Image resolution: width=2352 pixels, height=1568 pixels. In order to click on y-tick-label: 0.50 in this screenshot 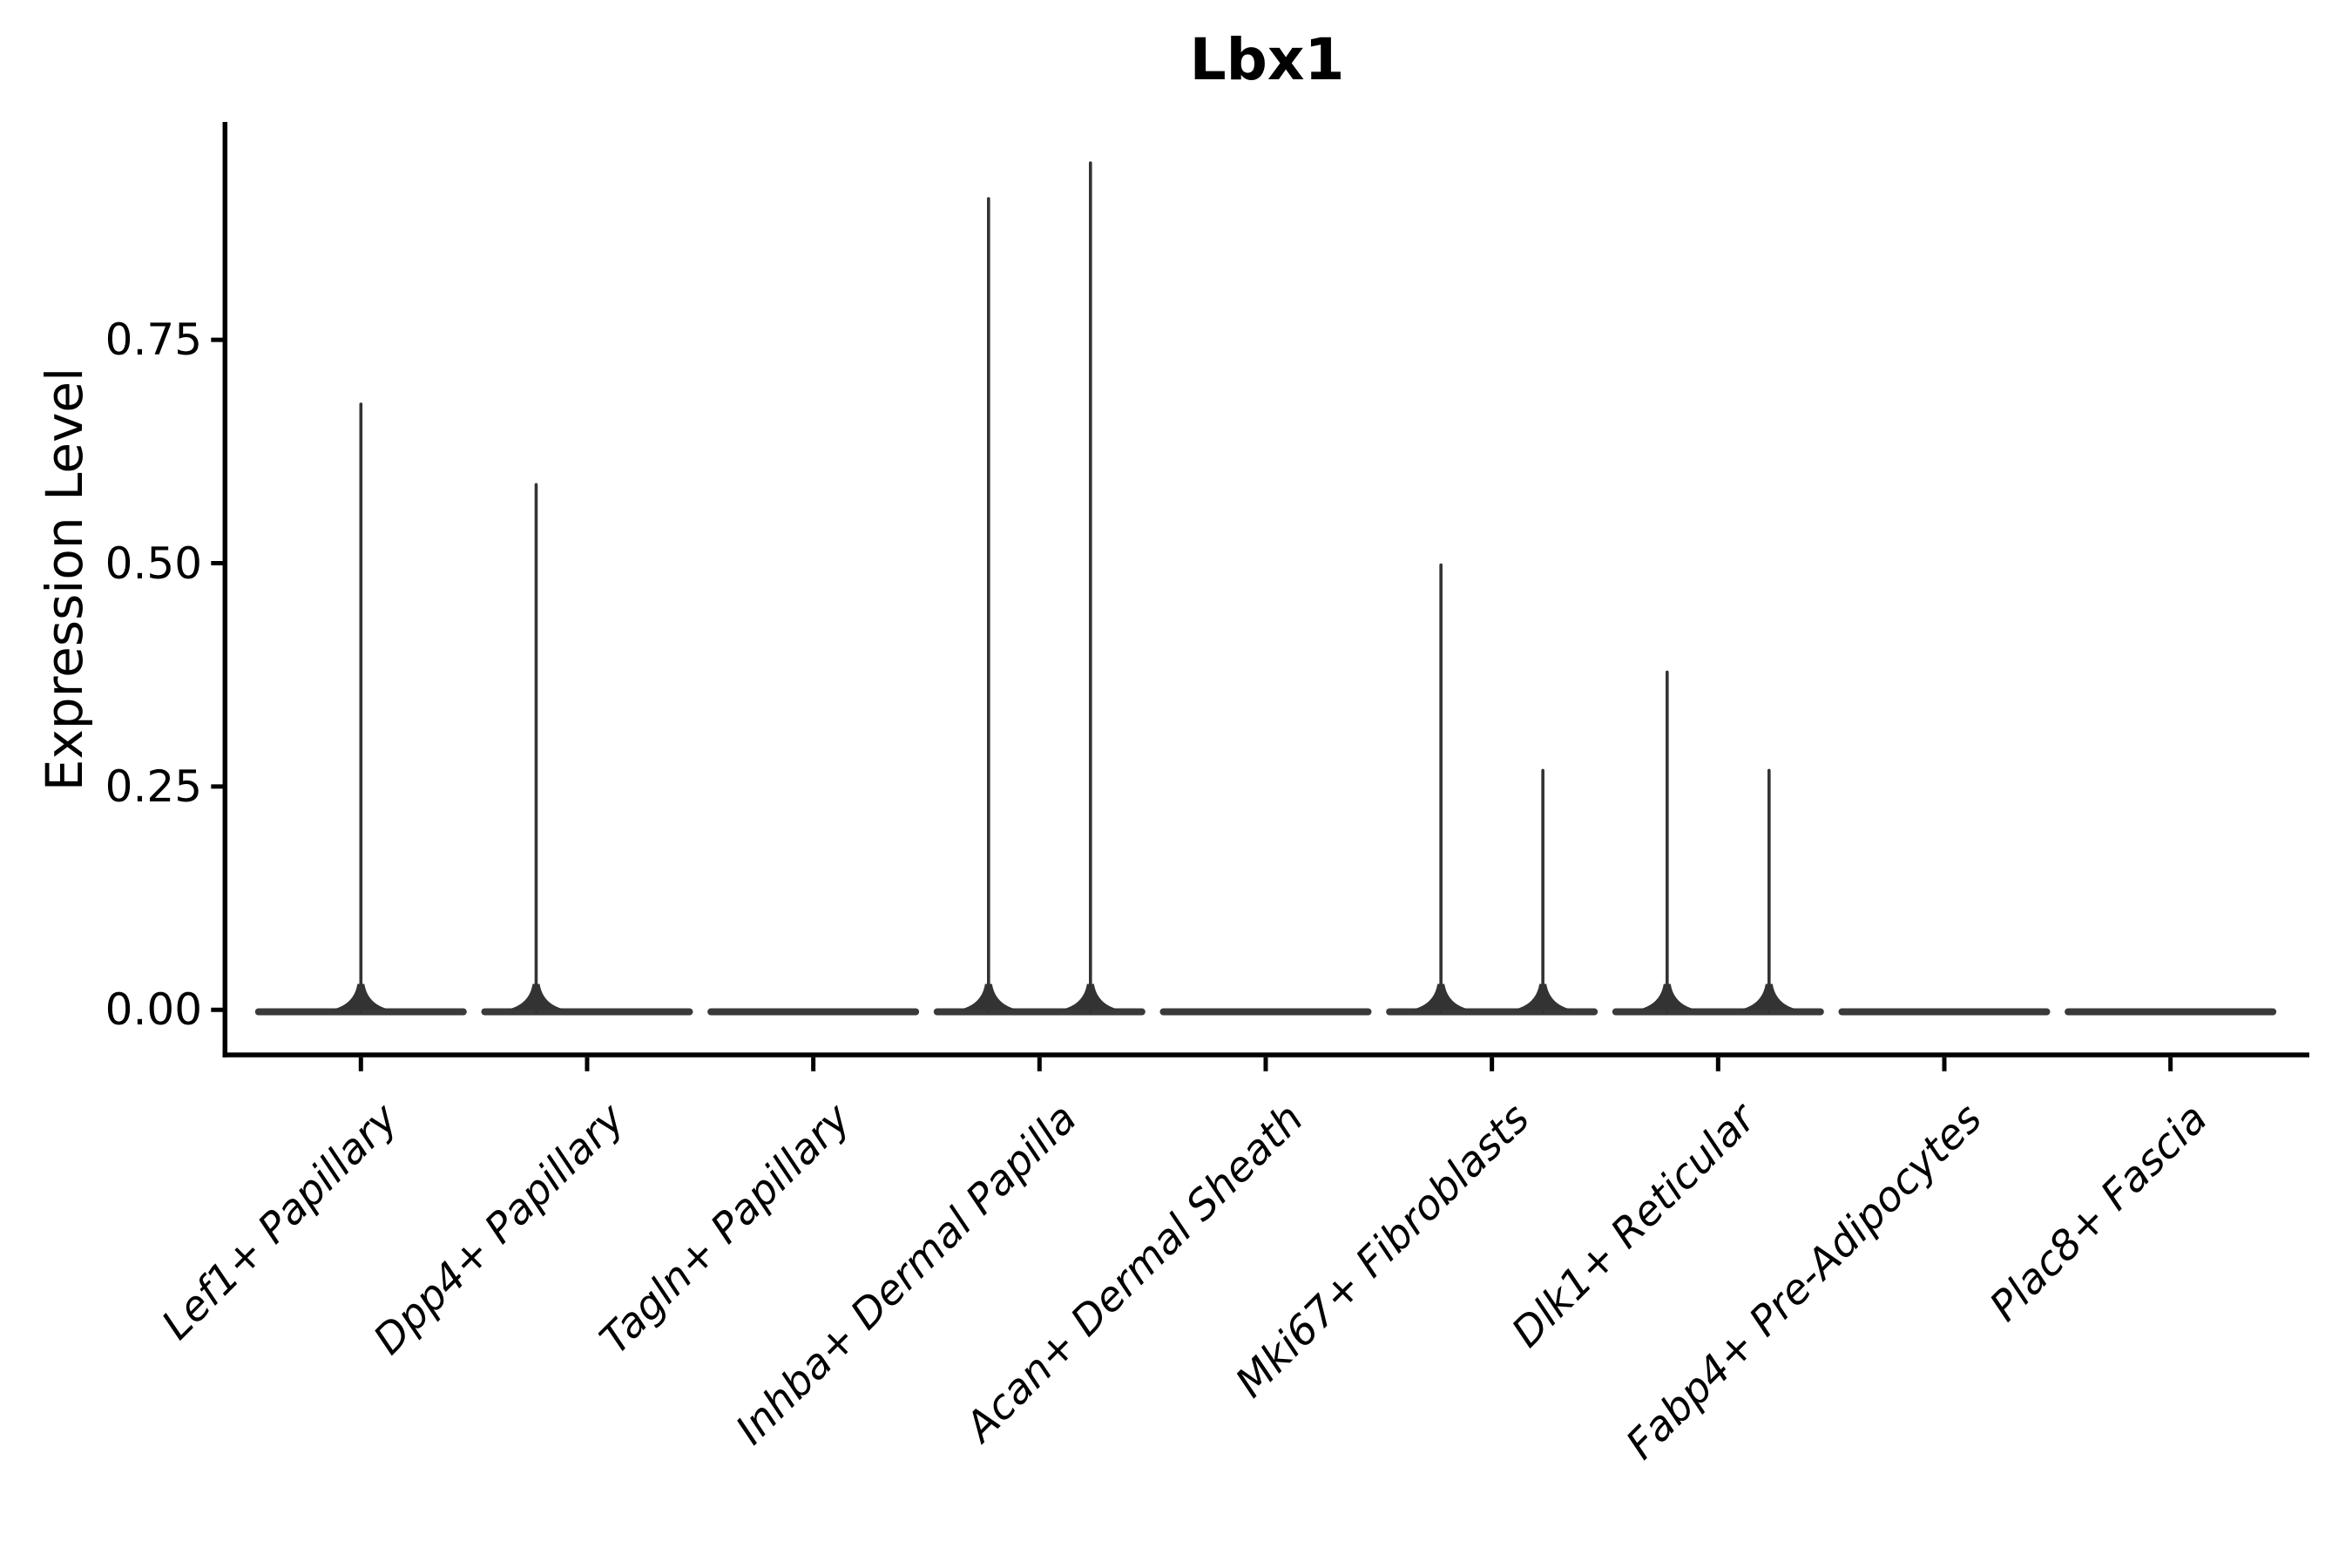, I will do `click(153, 563)`.